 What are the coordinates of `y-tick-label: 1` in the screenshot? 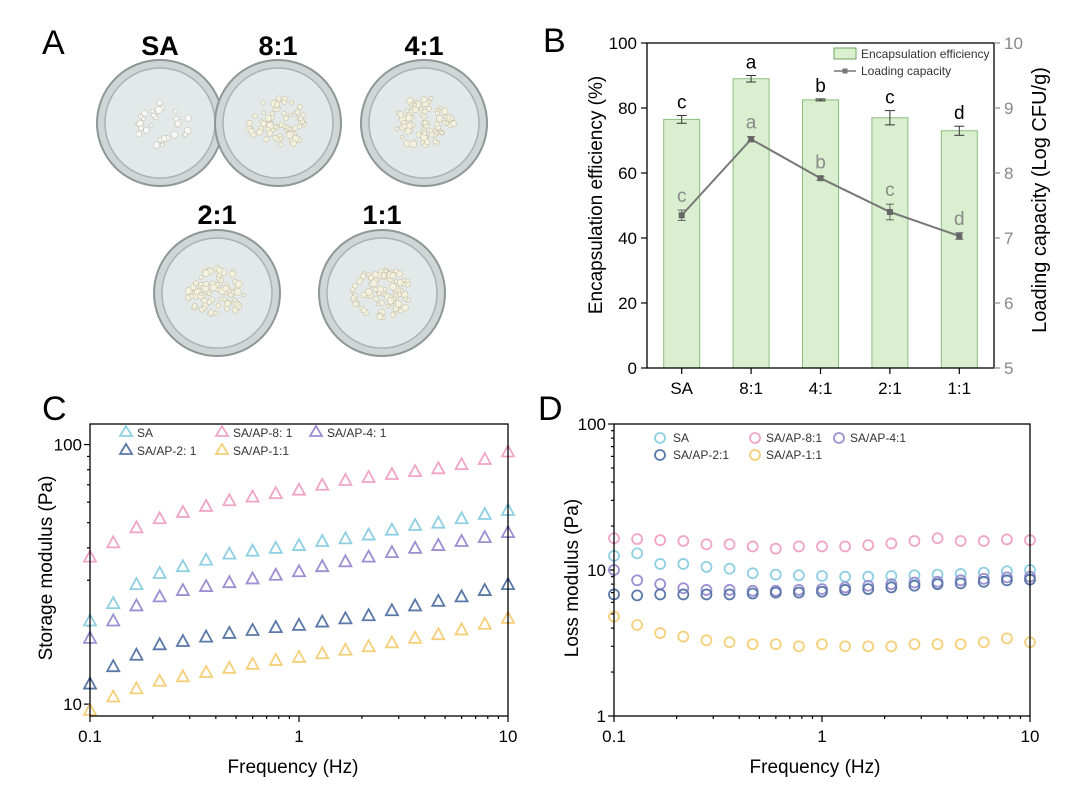 It's located at (601, 716).